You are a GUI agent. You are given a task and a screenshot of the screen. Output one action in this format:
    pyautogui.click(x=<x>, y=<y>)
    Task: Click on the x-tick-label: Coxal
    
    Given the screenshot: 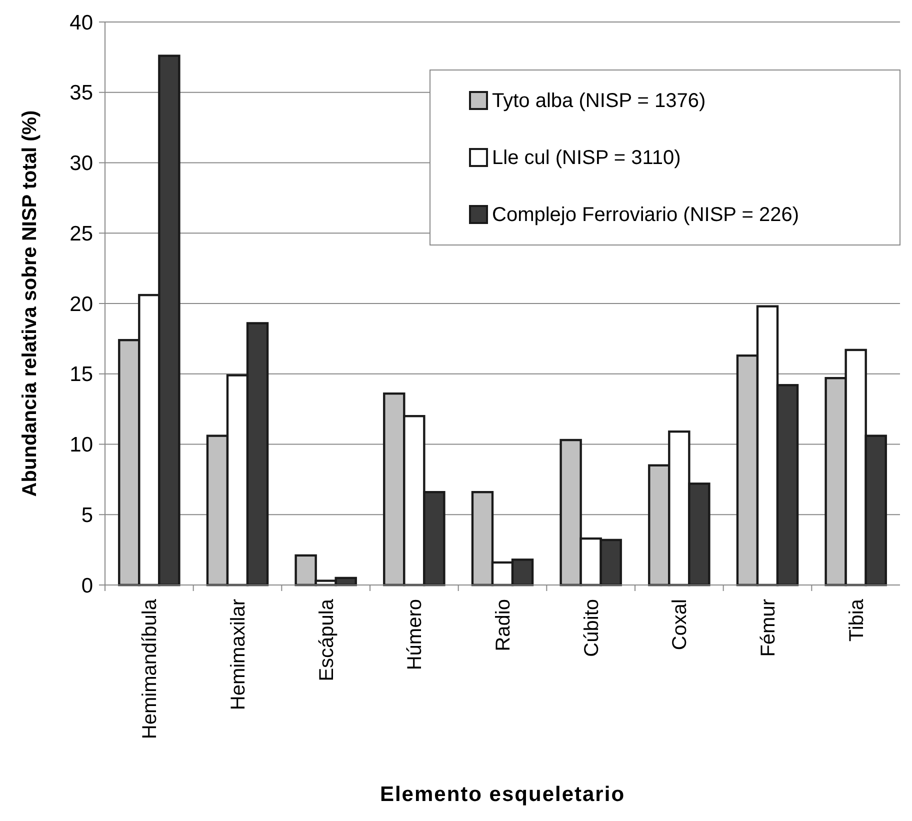 What is the action you would take?
    pyautogui.click(x=680, y=624)
    